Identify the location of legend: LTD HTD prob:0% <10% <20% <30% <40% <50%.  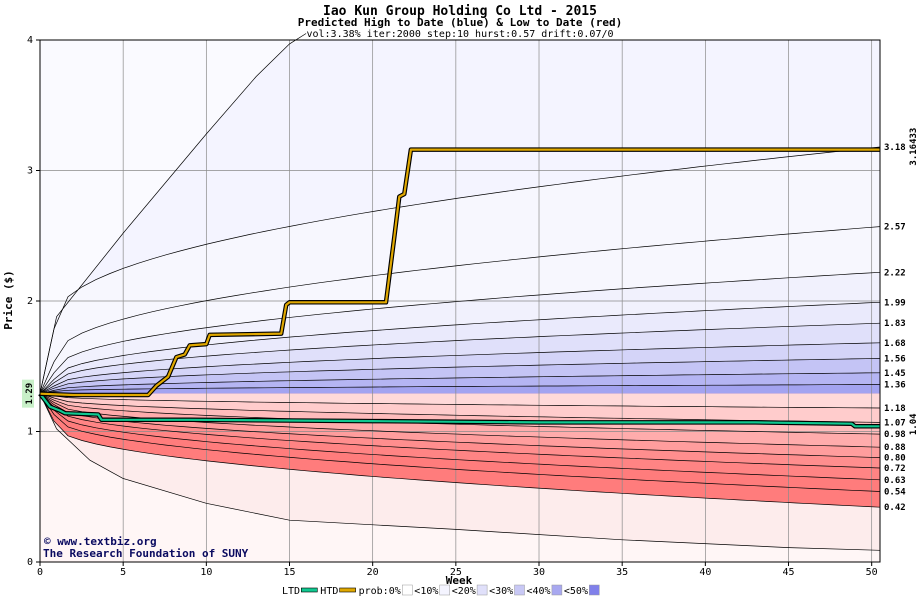
(441, 590).